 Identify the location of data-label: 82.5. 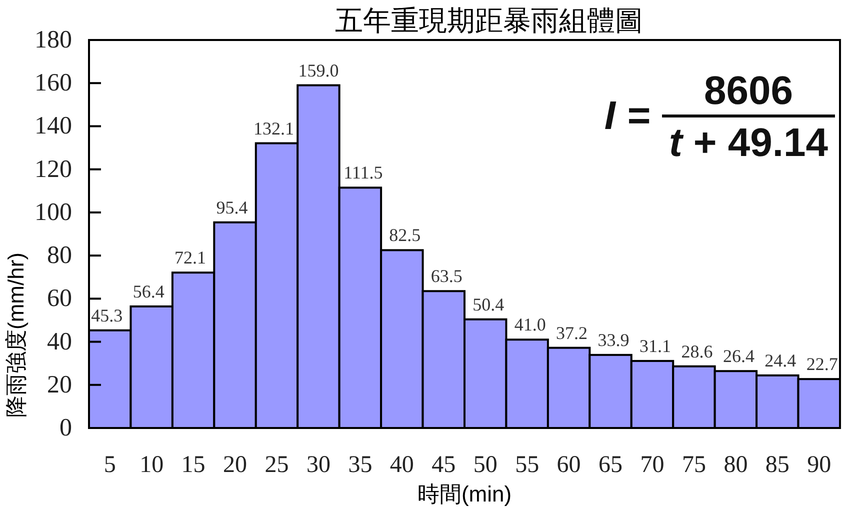
(405, 235).